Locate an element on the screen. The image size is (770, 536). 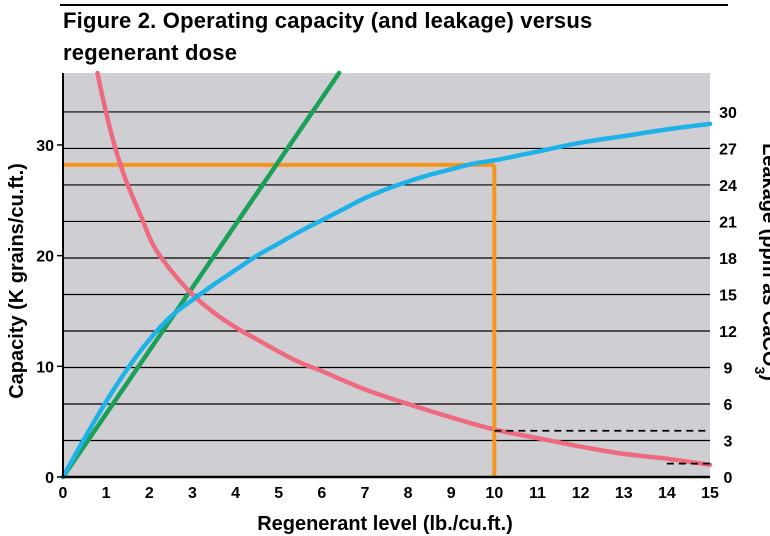
y-left-tick-label-30: 30 is located at coordinates (45, 146).